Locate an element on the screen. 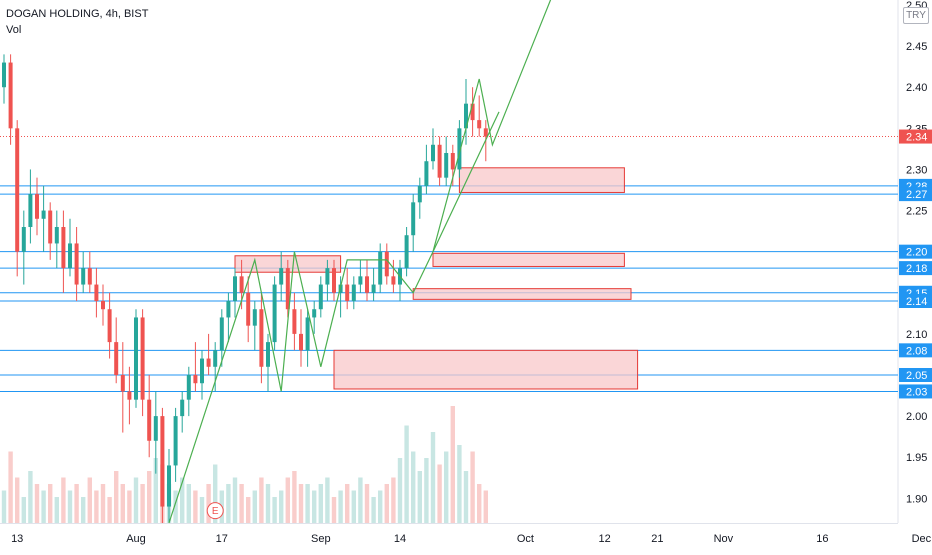 This screenshot has height=555, width=932. zone-rectangle is located at coordinates (522, 294).